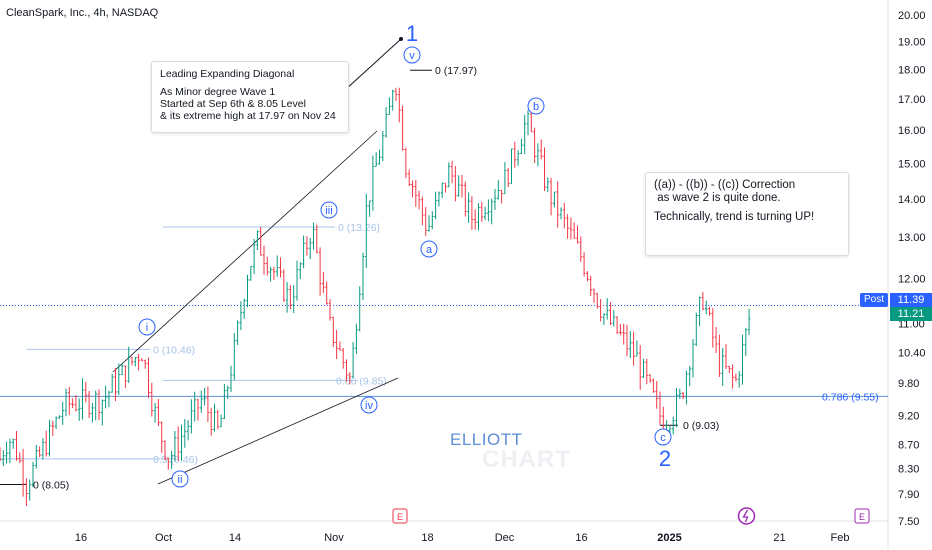  What do you see at coordinates (734, 217) in the screenshot?
I see `note-line: Technically, trend is turning UP!` at bounding box center [734, 217].